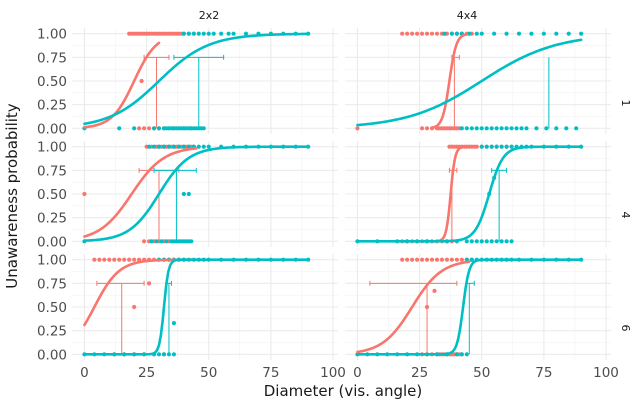 This screenshot has width=633, height=409. I want to click on column-strip-label-2x2: 2x2, so click(209, 15).